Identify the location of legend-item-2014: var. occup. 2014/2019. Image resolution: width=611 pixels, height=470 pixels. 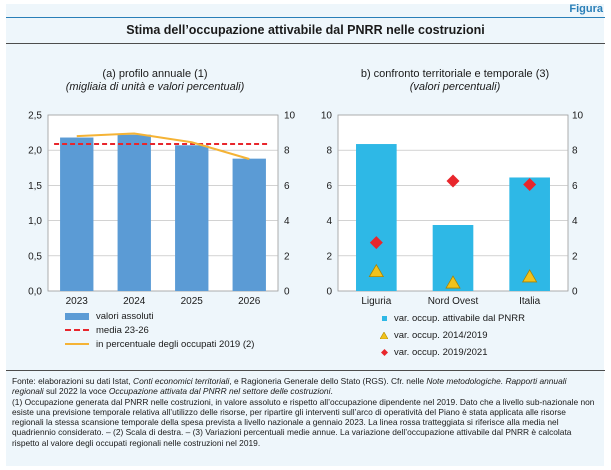
(451, 335).